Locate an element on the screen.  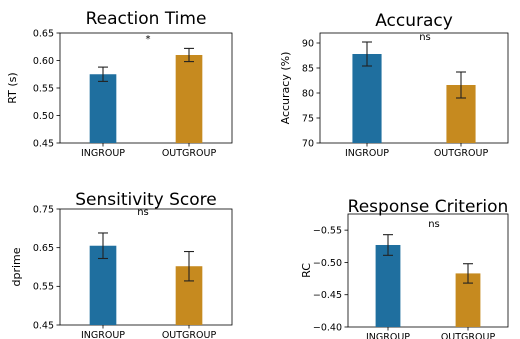
y-tick-label: 0.50 is located at coordinates (43, 116).